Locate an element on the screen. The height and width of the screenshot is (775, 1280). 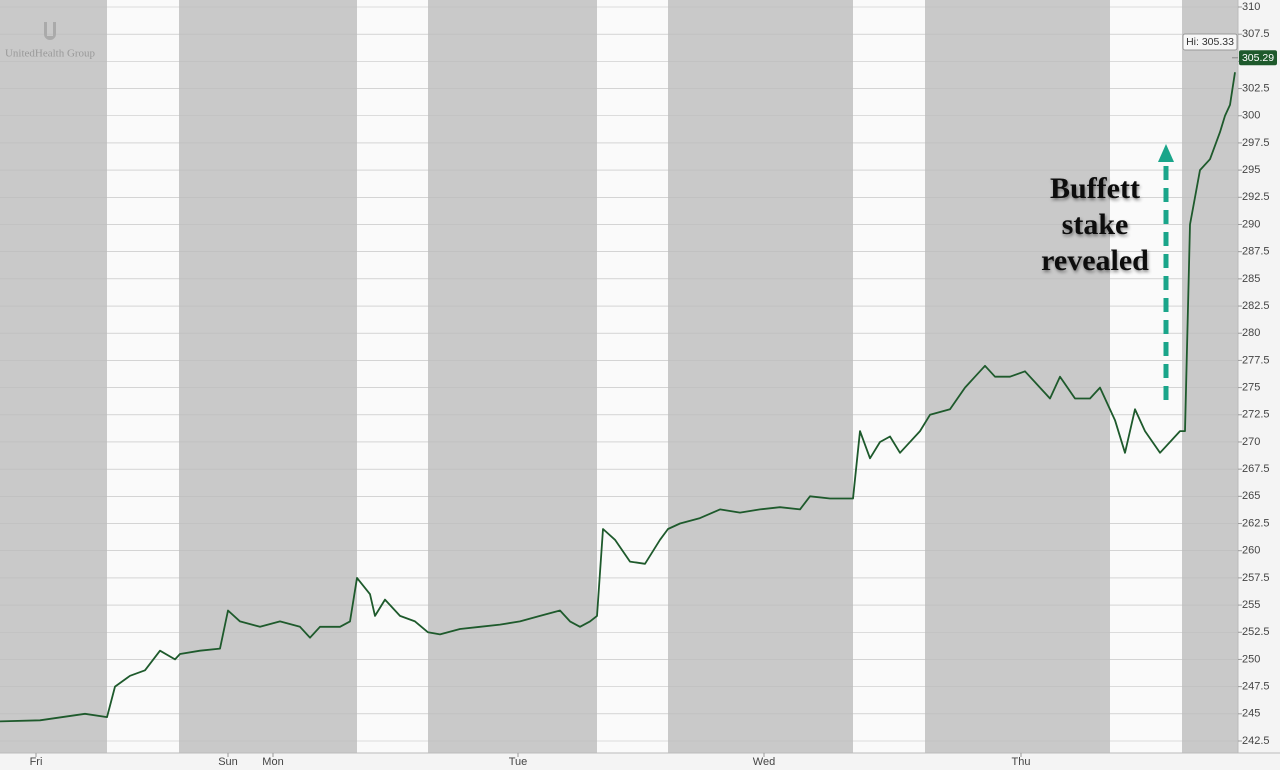
y-tick-label: 292.5 is located at coordinates (1256, 197).